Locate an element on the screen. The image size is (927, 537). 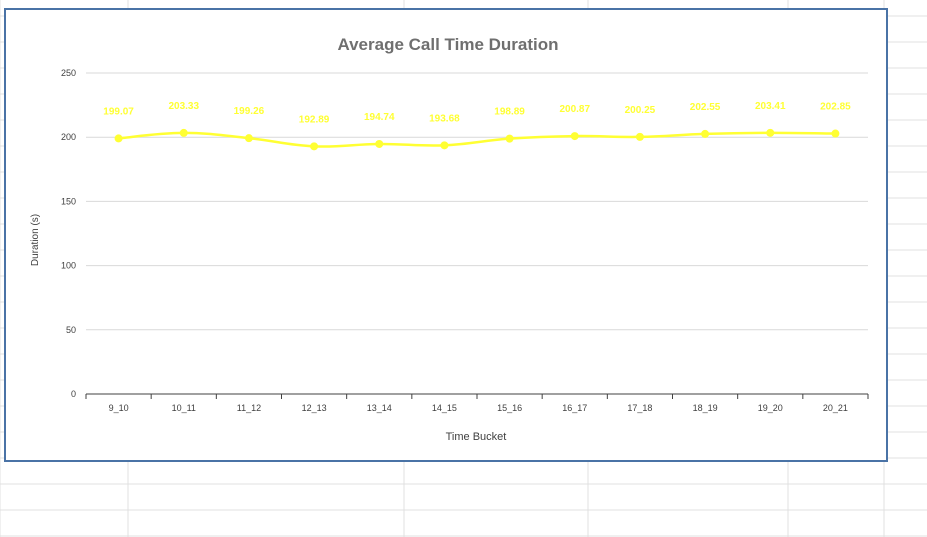
data-label: 200.25 is located at coordinates (640, 110).